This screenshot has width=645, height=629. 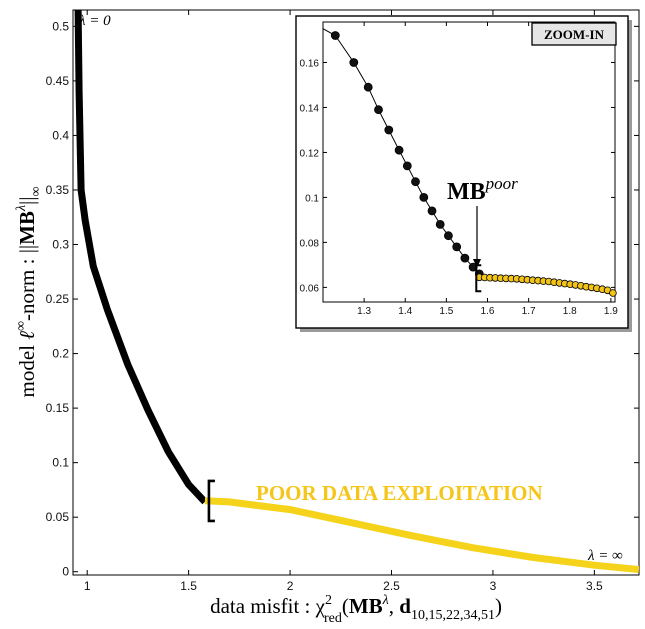 I want to click on main-bracket, so click(x=211, y=501).